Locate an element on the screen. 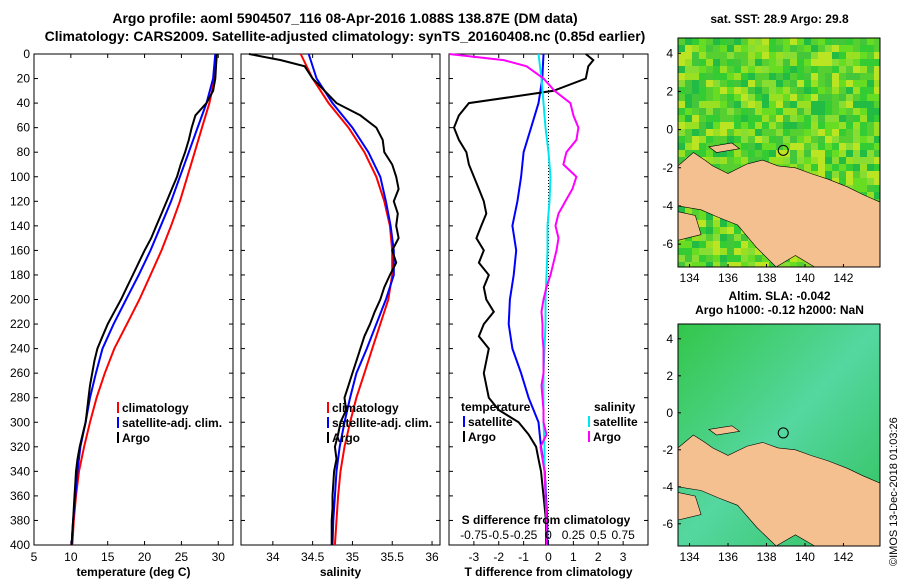 This screenshot has width=900, height=580. temp-y-tick-label: 340 is located at coordinates (20, 471).